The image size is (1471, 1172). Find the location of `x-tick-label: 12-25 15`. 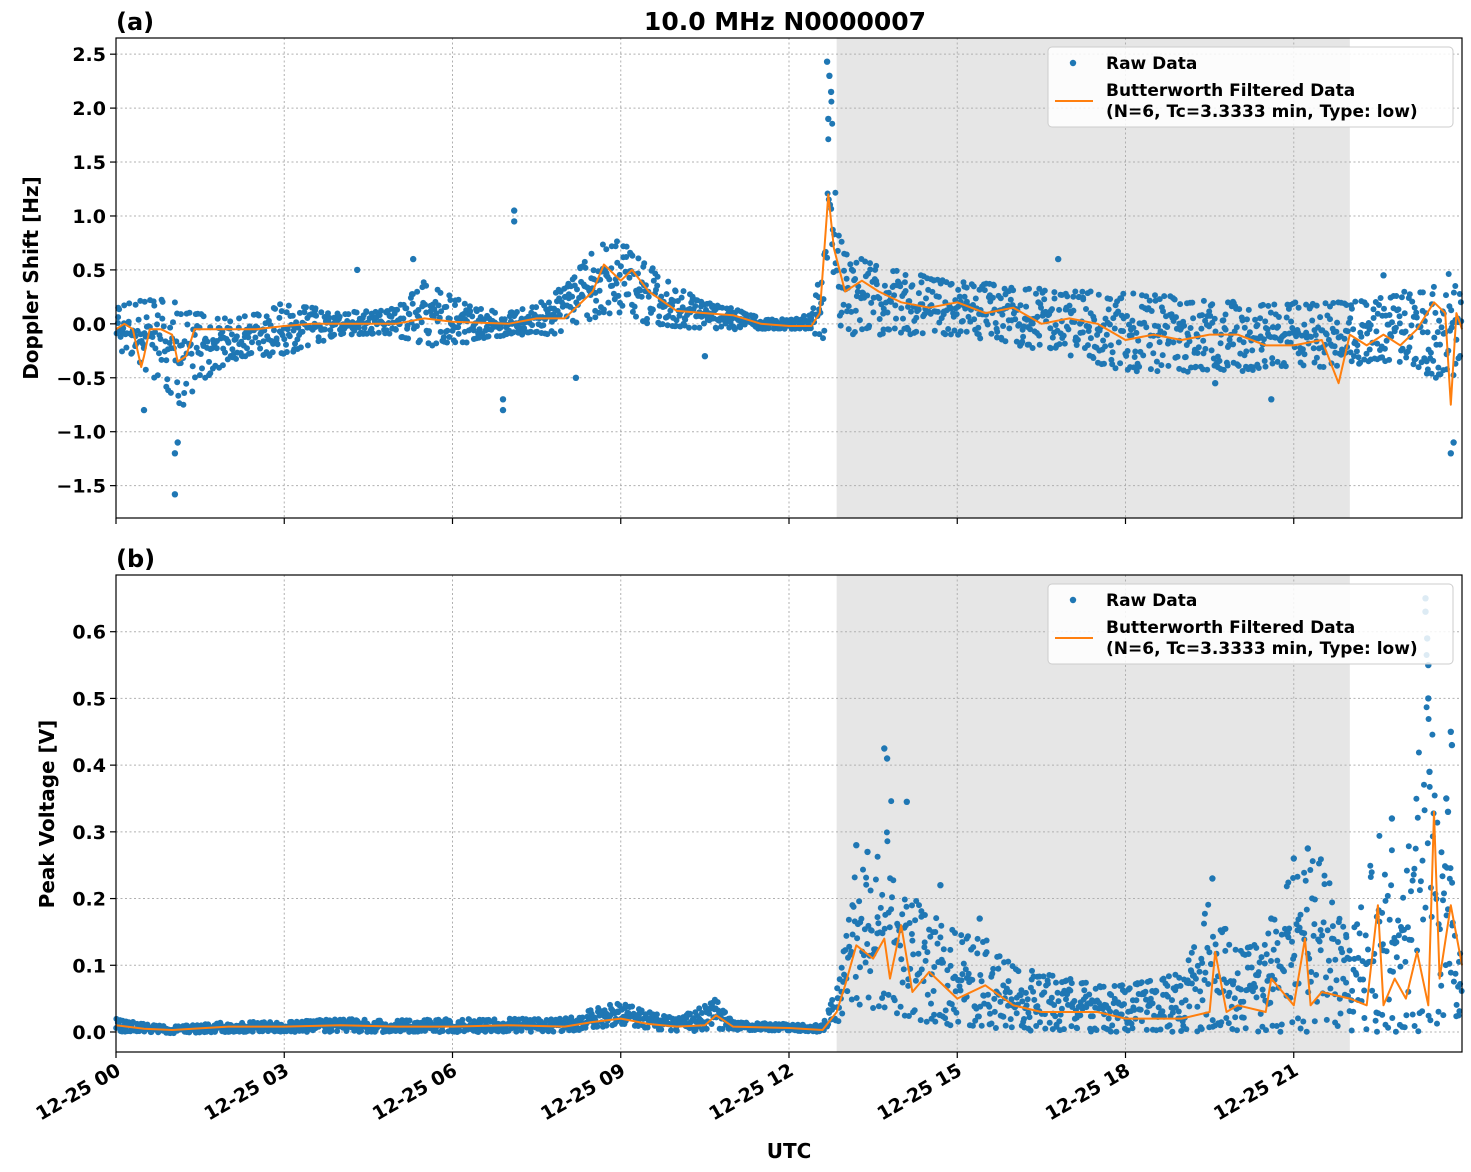

x-tick-label: 12-25 15 is located at coordinates (919, 1092).